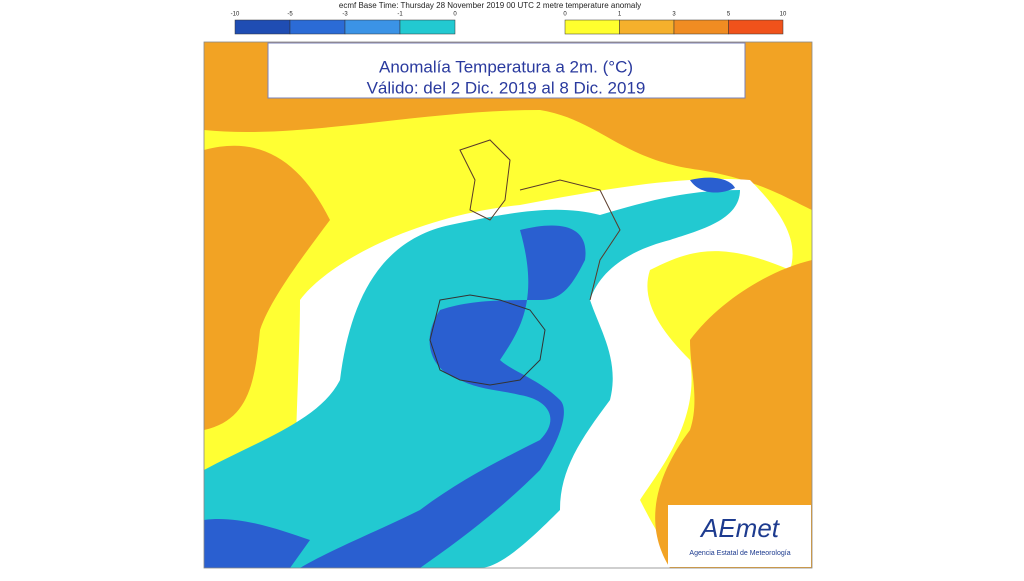 The image size is (1024, 581). I want to click on colorbar-tick-label: 10, so click(783, 15).